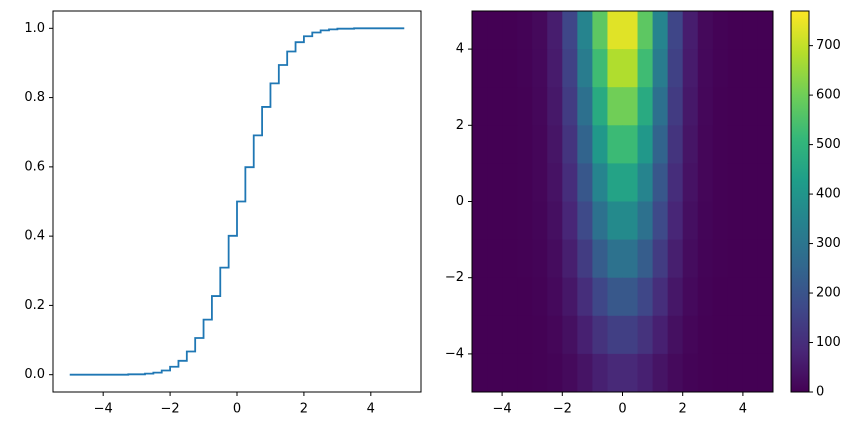 This screenshot has height=429, width=861. I want to click on colorbar-tick-label: 500, so click(828, 144).